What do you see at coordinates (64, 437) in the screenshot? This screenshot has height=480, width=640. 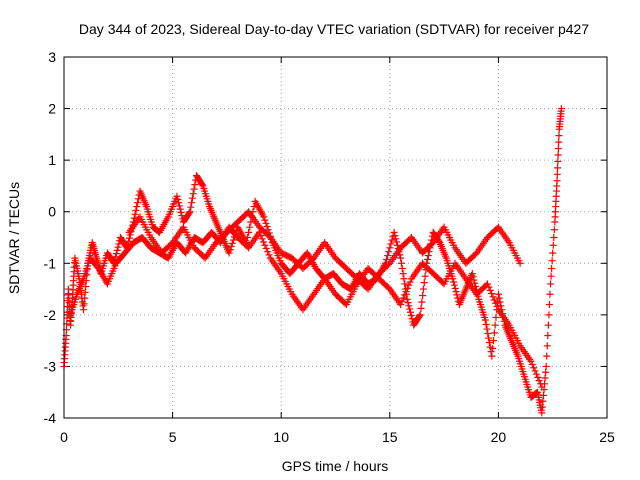 I see `x-tick-label: 0` at bounding box center [64, 437].